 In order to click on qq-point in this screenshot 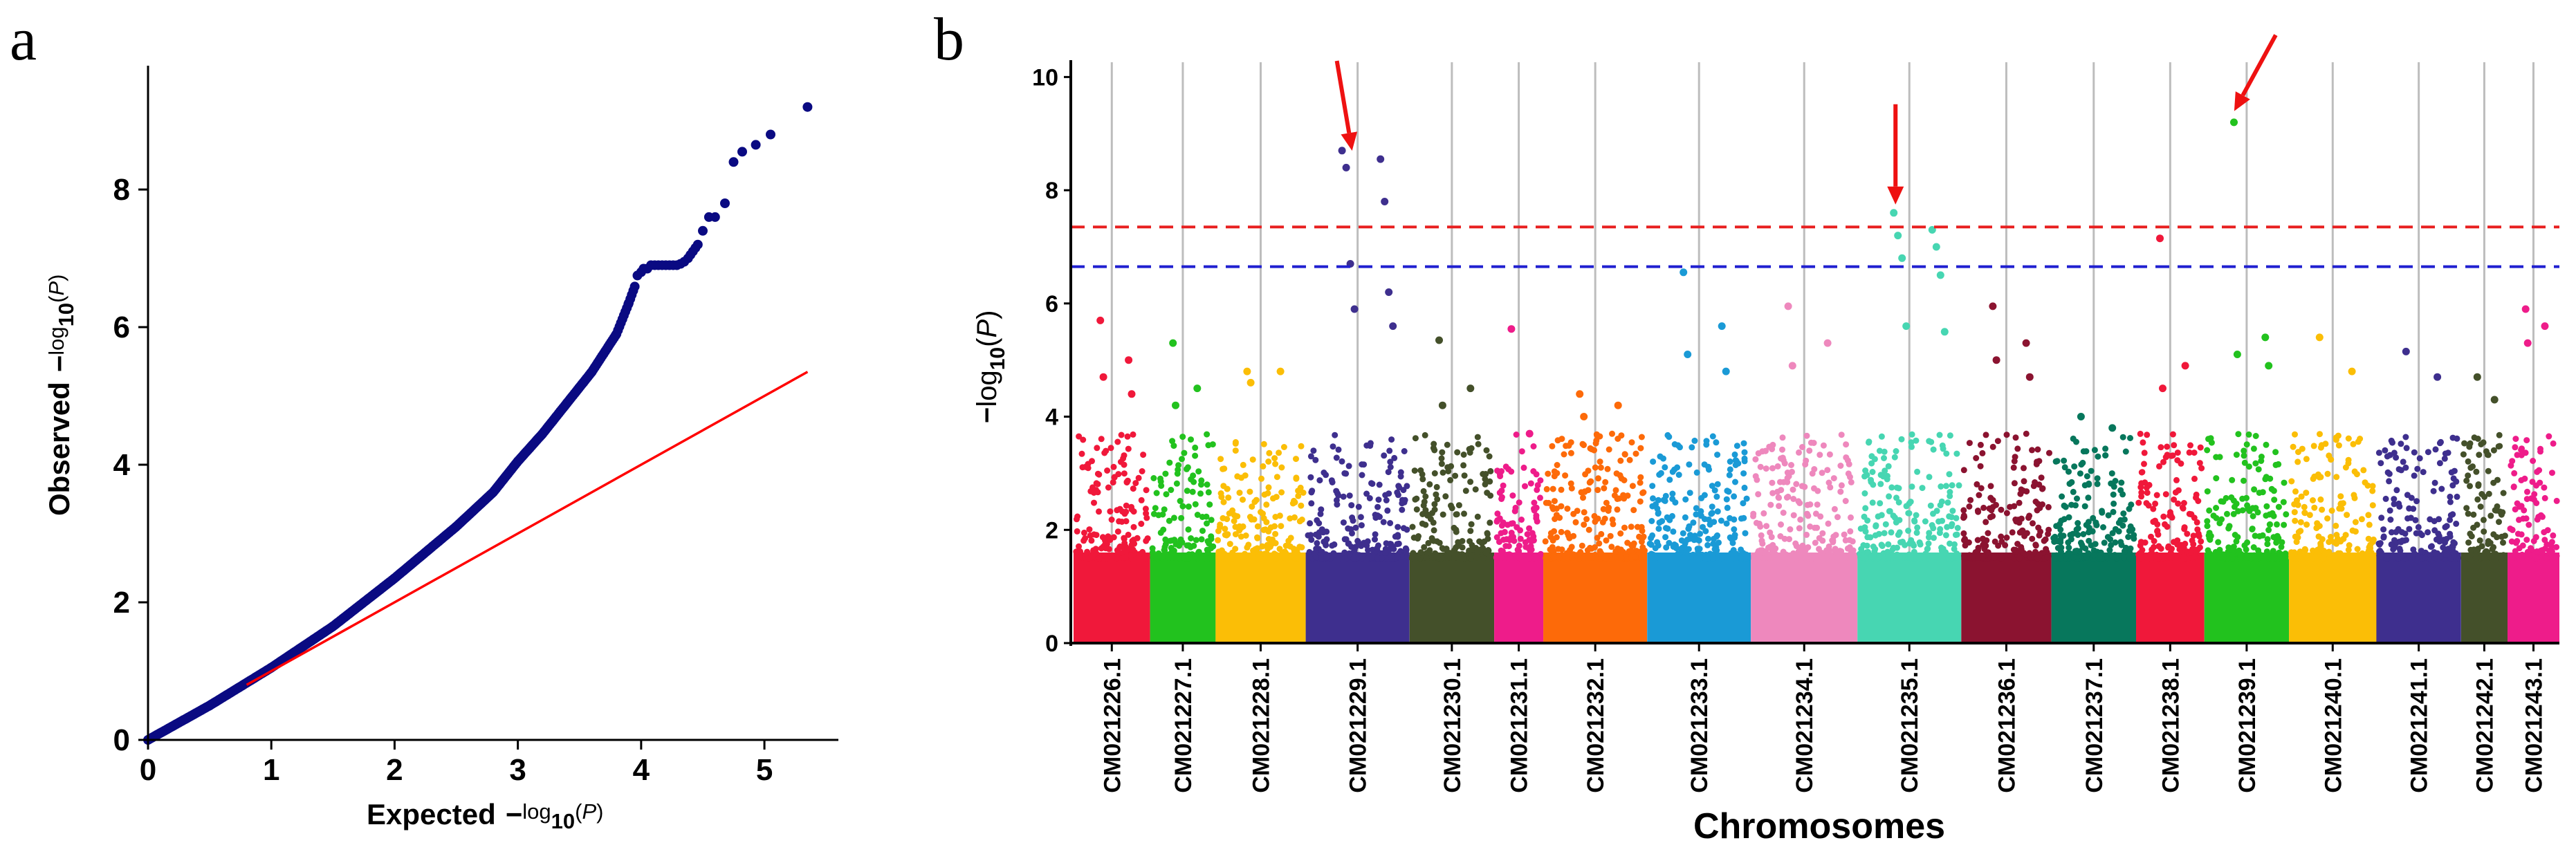, I will do `click(742, 152)`.